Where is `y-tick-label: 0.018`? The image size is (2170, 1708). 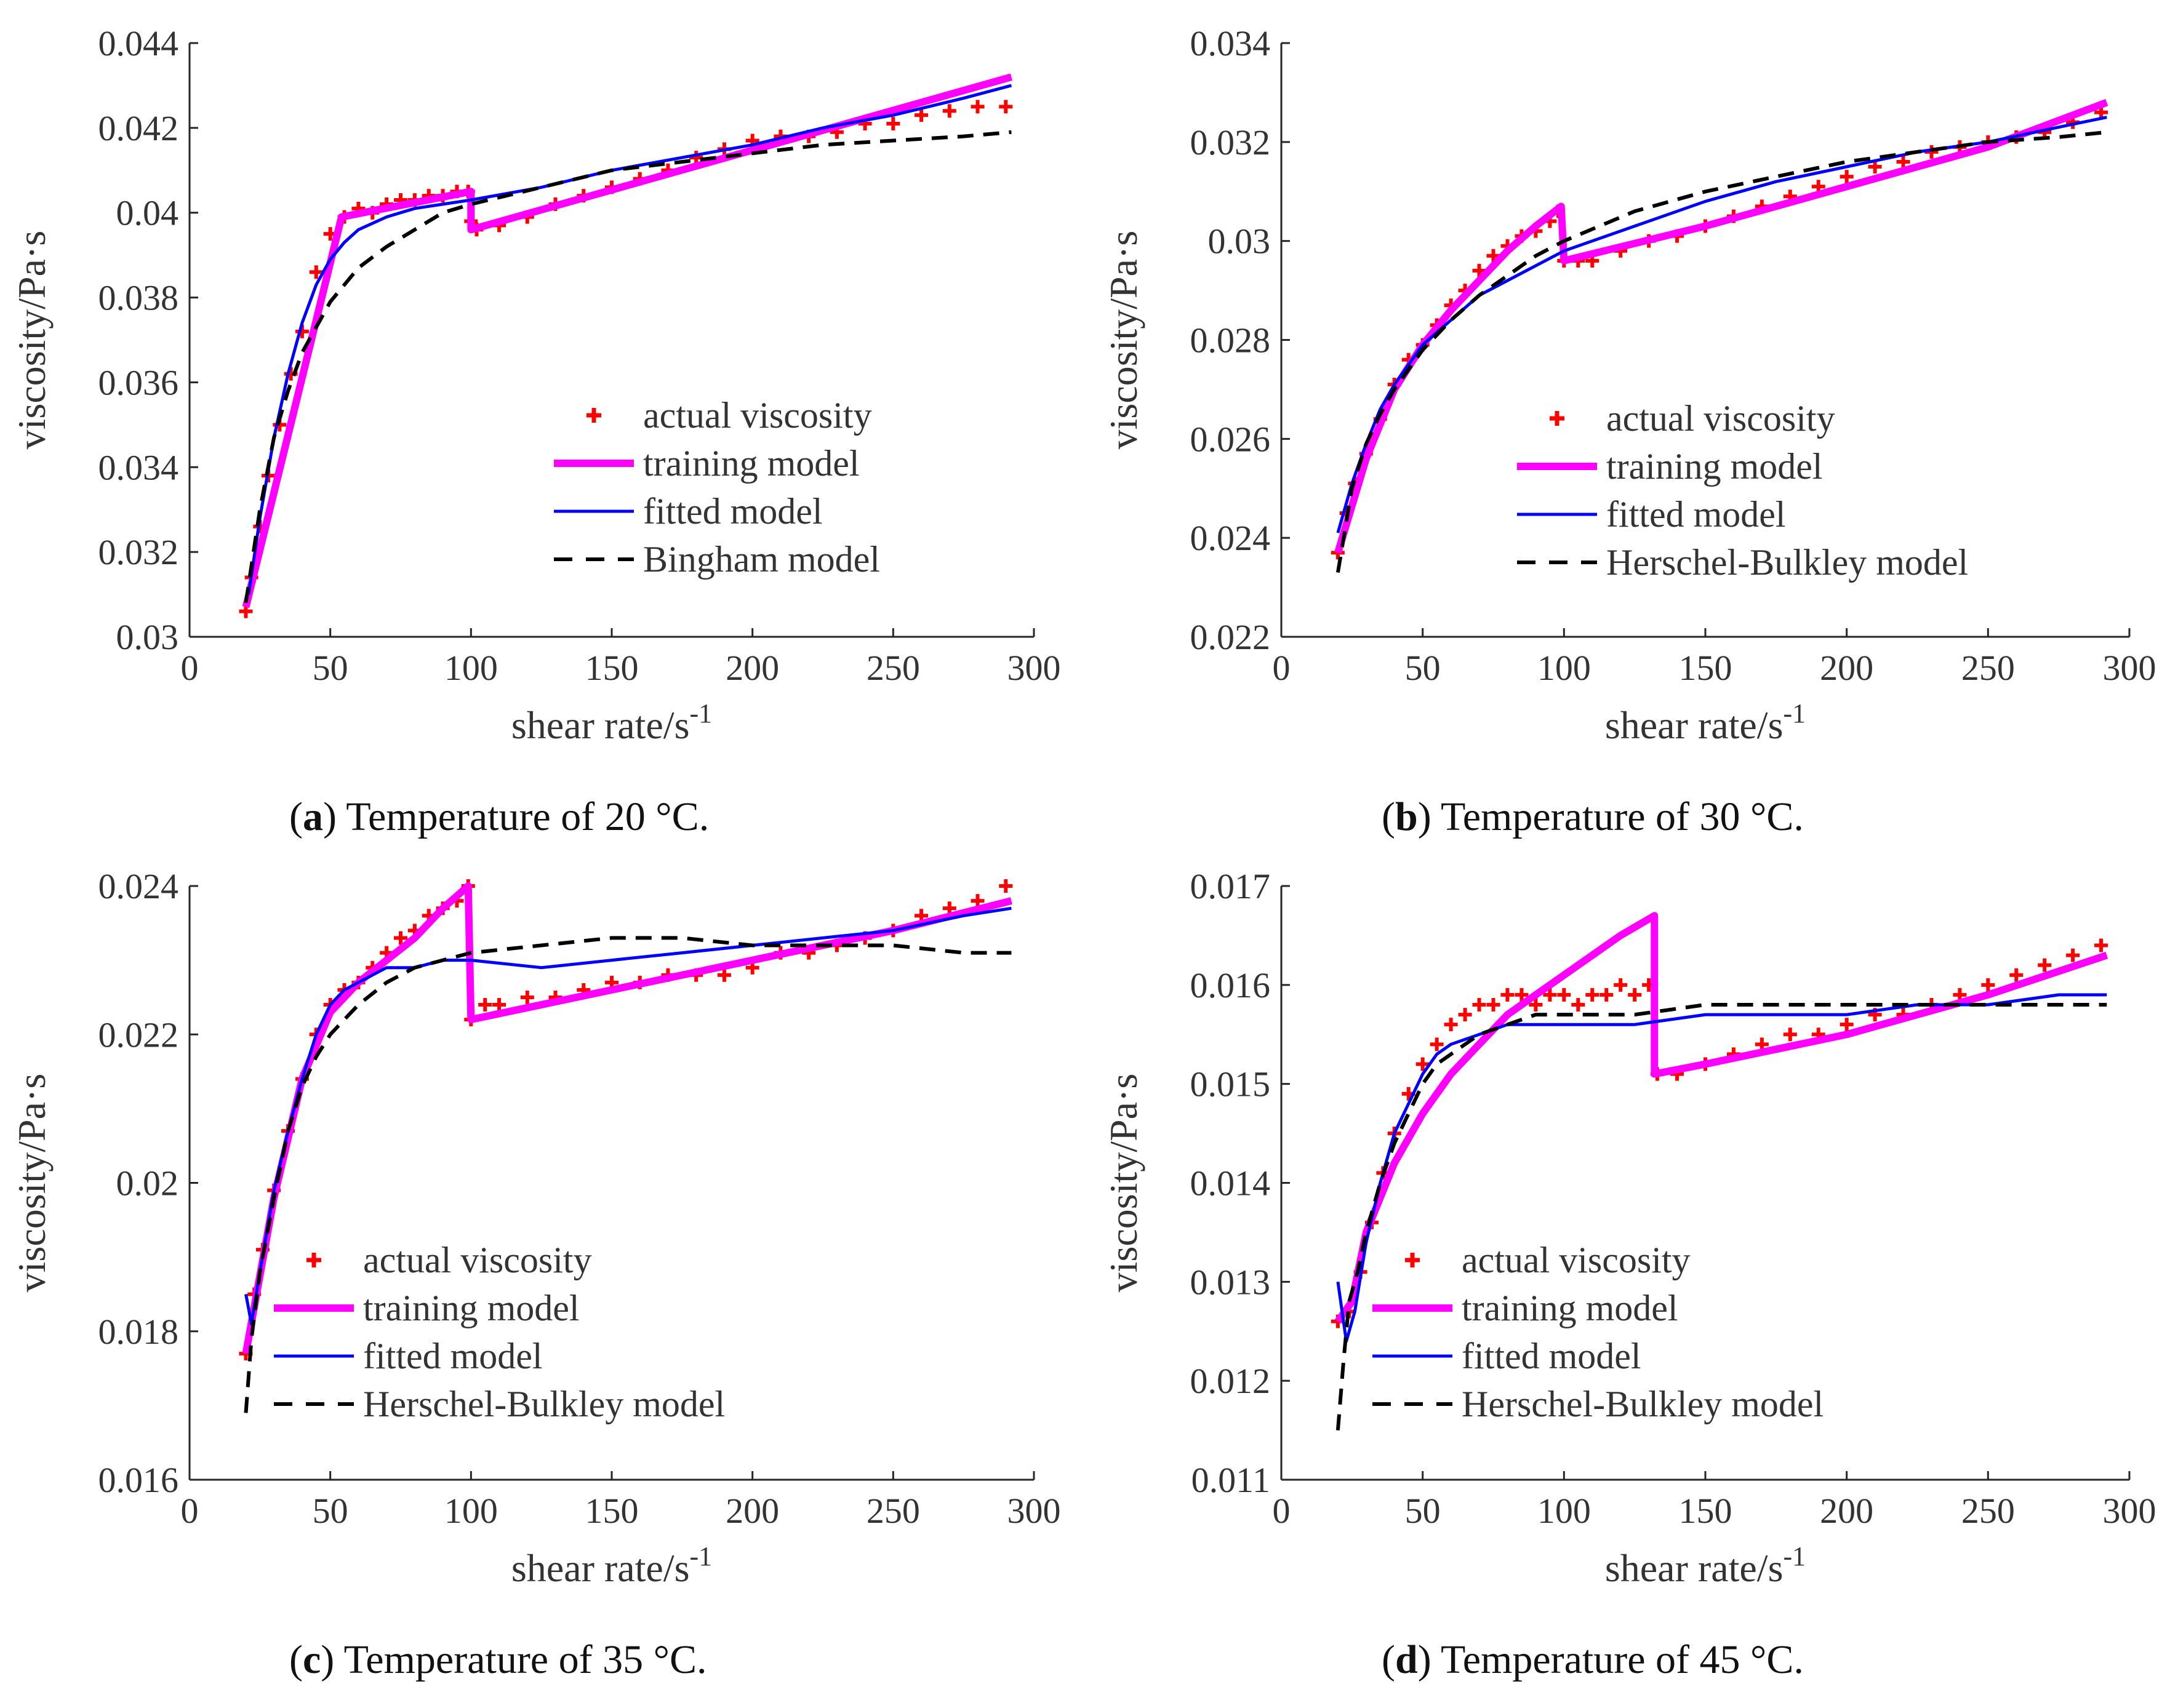
y-tick-label: 0.018 is located at coordinates (138, 1332).